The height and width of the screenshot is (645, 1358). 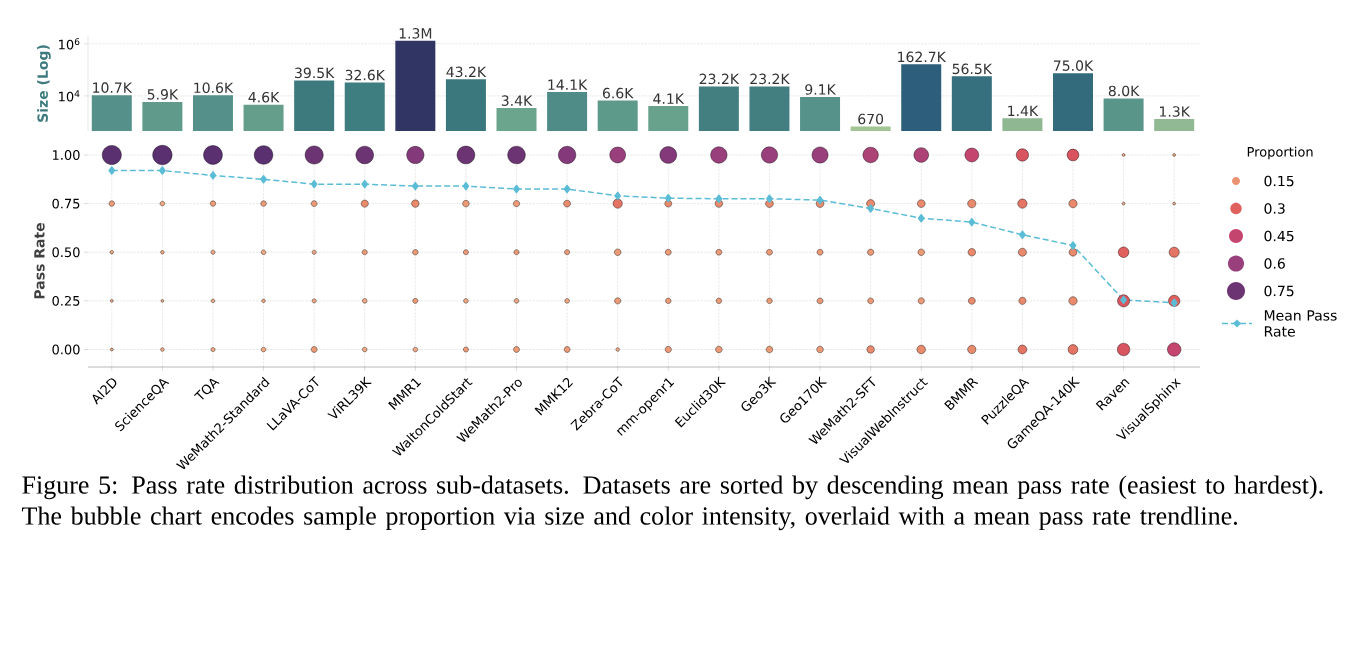 I want to click on y-tick-label: 1.00, so click(x=66, y=155).